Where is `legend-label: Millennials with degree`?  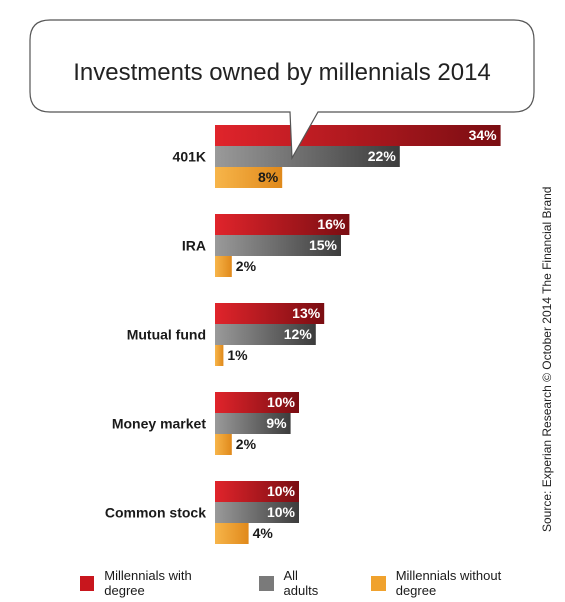
legend-label: Millennials with degree is located at coordinates (148, 583).